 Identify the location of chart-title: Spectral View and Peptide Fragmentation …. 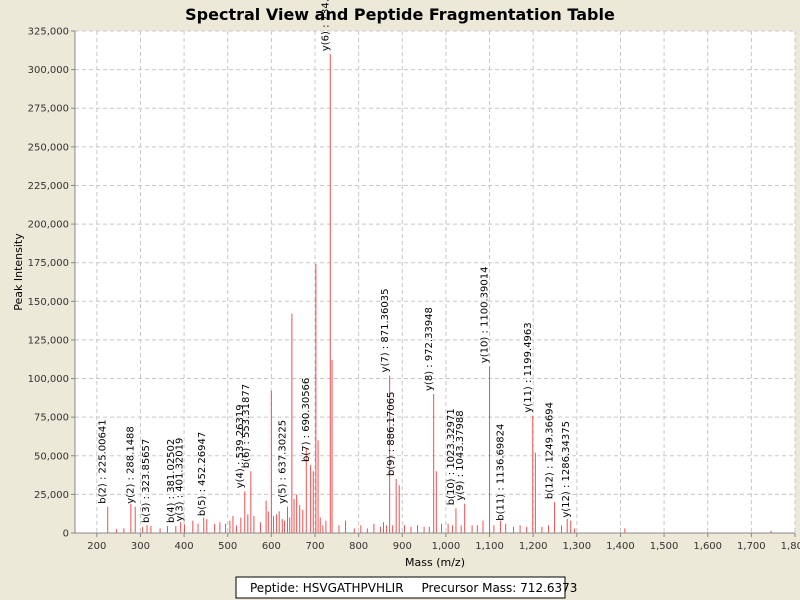
(400, 14).